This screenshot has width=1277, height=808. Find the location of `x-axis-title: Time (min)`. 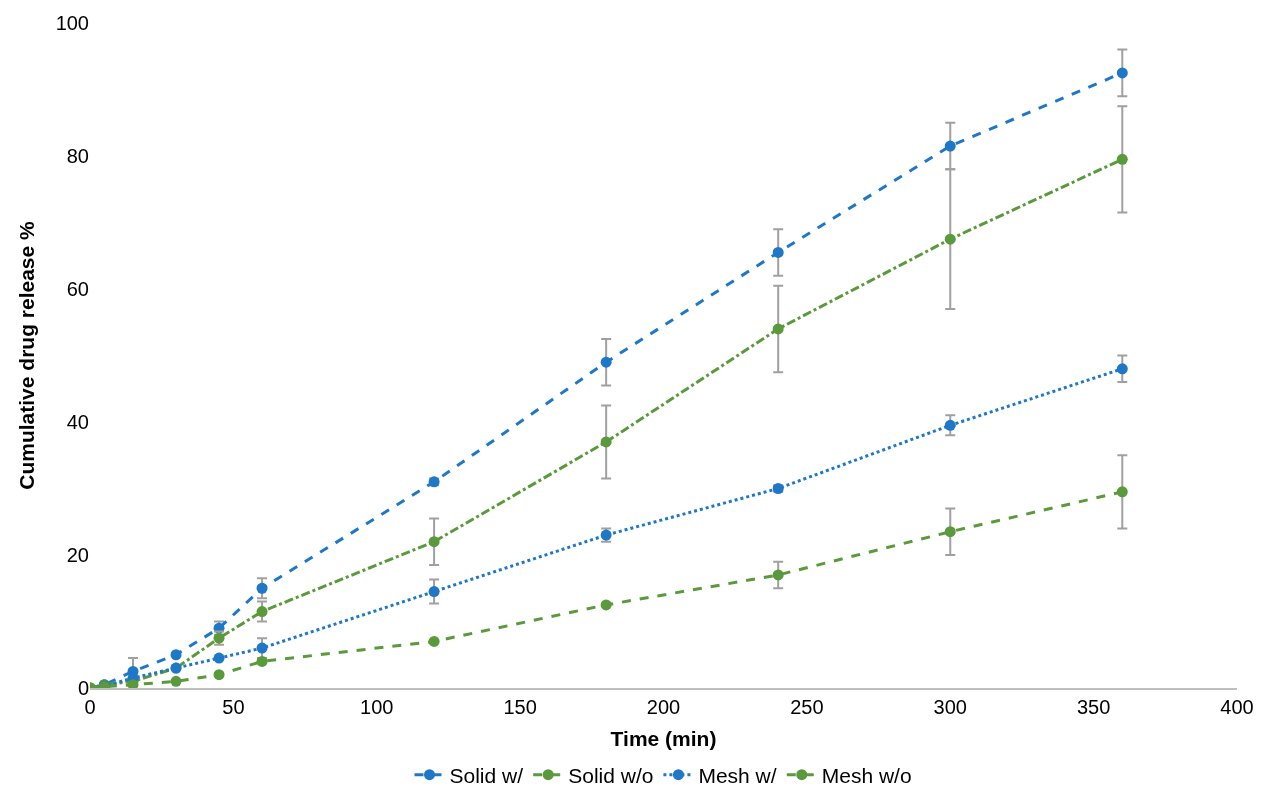

x-axis-title: Time (min) is located at coordinates (663, 739).